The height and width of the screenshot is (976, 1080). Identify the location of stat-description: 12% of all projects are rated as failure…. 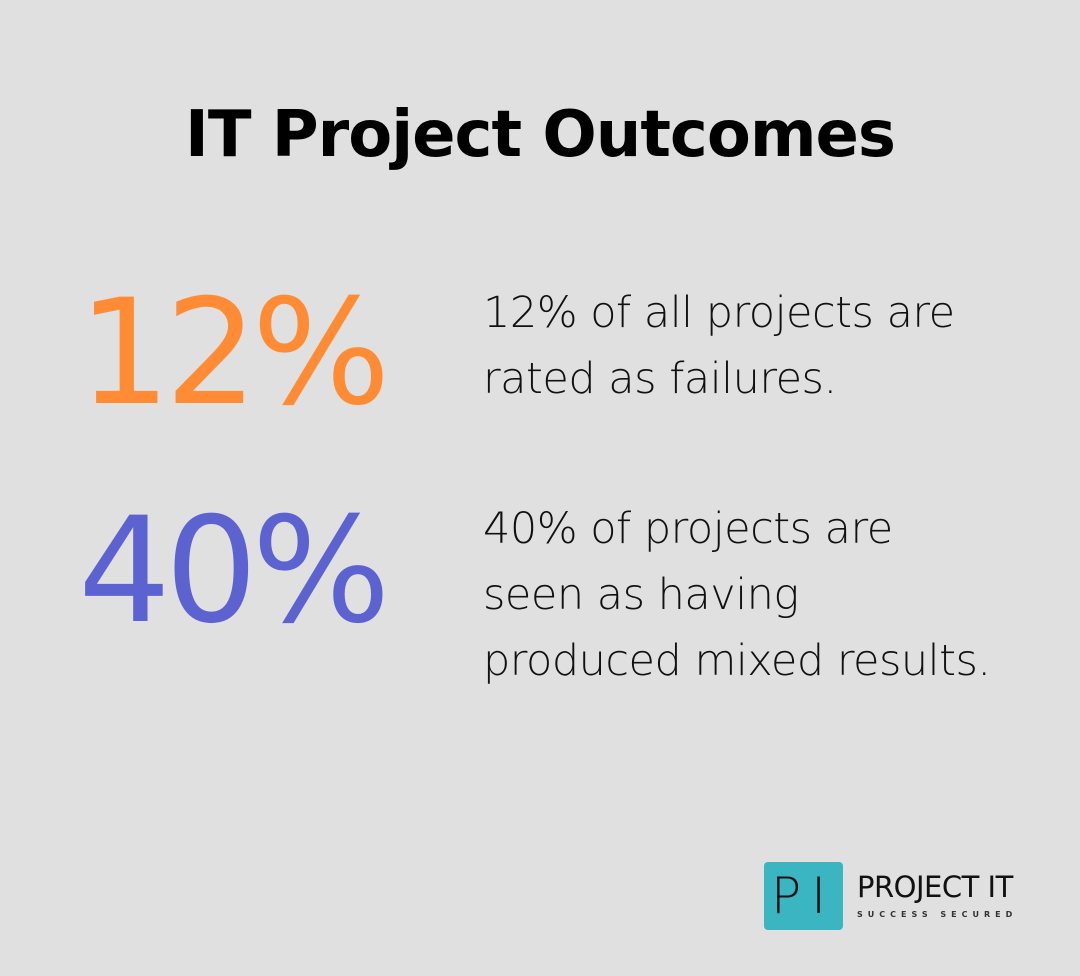
(719, 346).